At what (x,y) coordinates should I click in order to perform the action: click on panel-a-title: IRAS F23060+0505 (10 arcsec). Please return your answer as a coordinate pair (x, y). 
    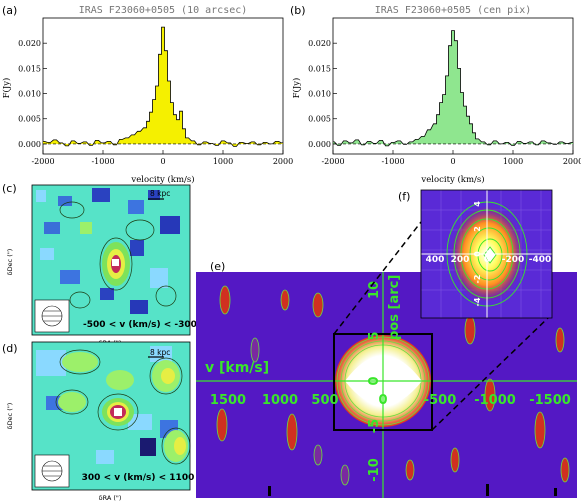
    Looking at the image, I should click on (163, 10).